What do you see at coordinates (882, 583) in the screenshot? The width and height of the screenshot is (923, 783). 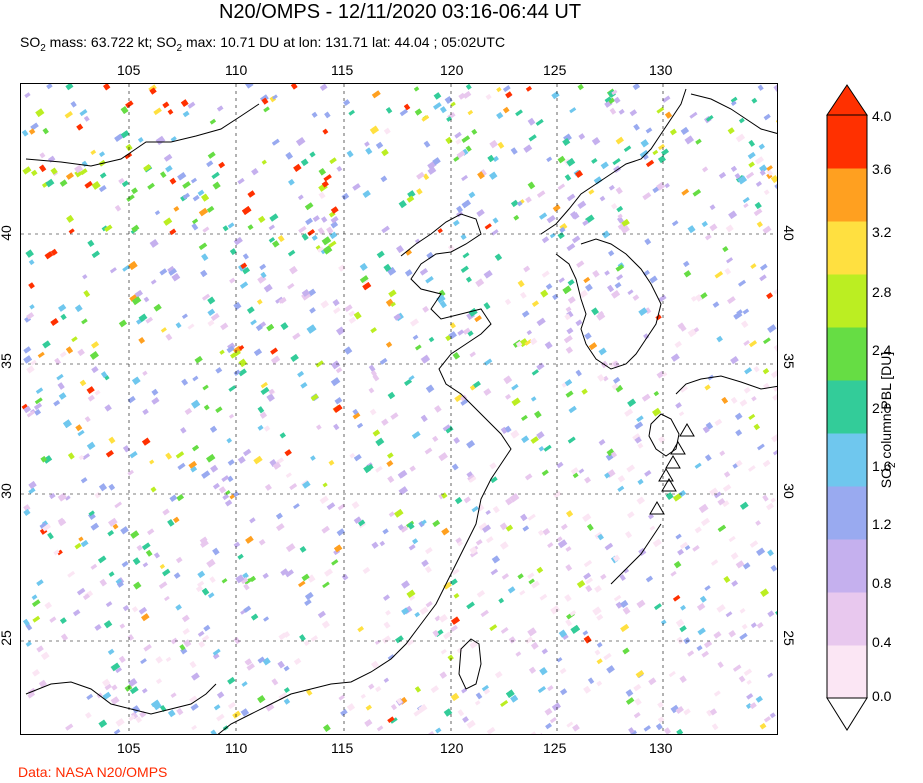 I see `colorbar-tick-0.8: 0.8` at bounding box center [882, 583].